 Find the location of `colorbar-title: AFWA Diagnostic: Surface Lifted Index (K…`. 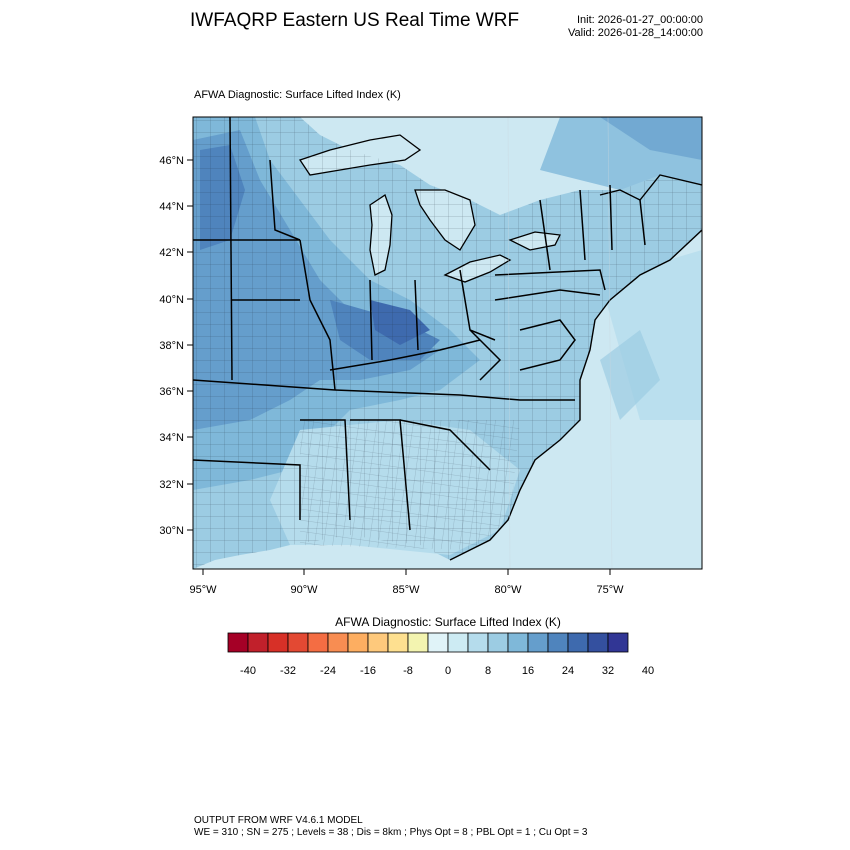

colorbar-title: AFWA Diagnostic: Surface Lifted Index (K… is located at coordinates (448, 622).